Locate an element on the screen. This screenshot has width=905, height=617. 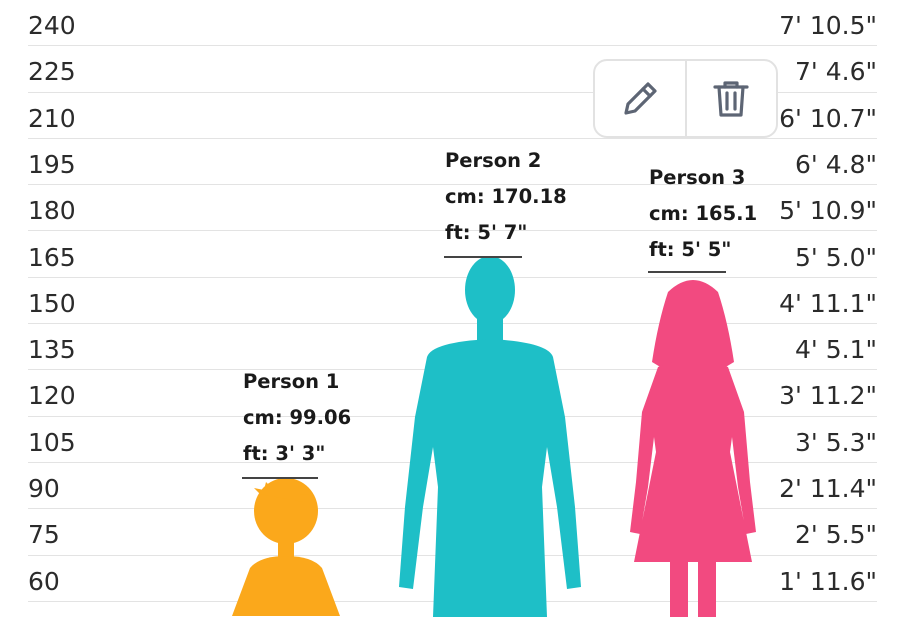
person-name: Person 1 is located at coordinates (291, 381).